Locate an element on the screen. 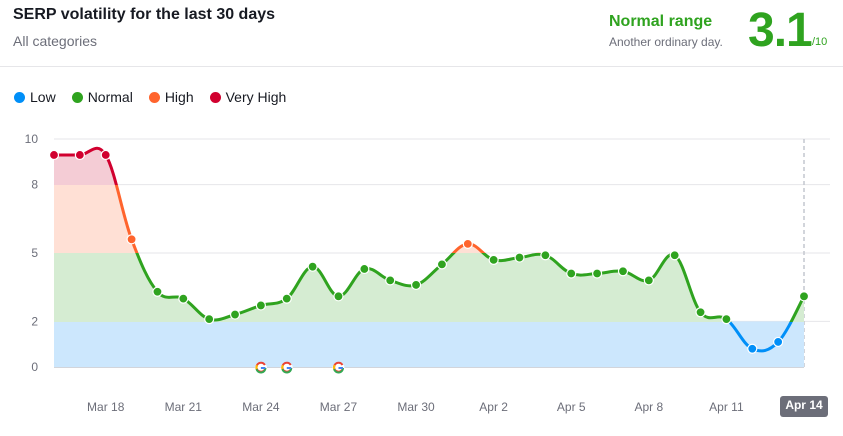 This screenshot has width=843, height=436. svg-text: Mar 24 is located at coordinates (261, 407).